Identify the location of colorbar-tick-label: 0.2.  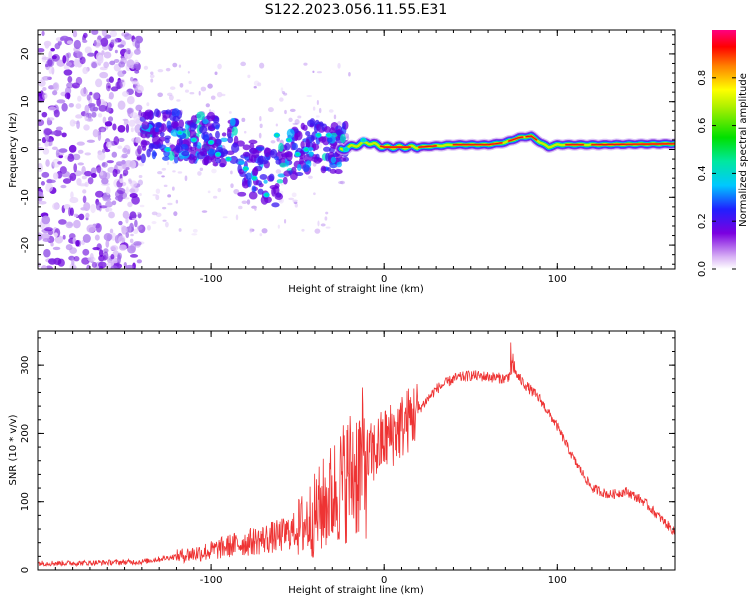
(702, 221).